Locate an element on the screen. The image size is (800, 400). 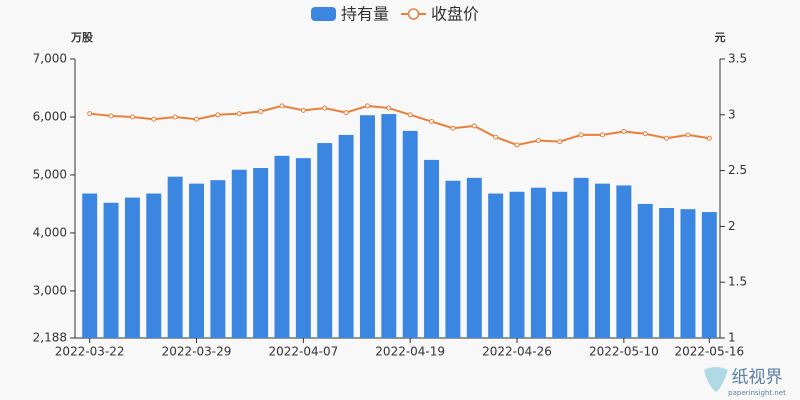
y-tick-label: 7,000 is located at coordinates (50, 59).